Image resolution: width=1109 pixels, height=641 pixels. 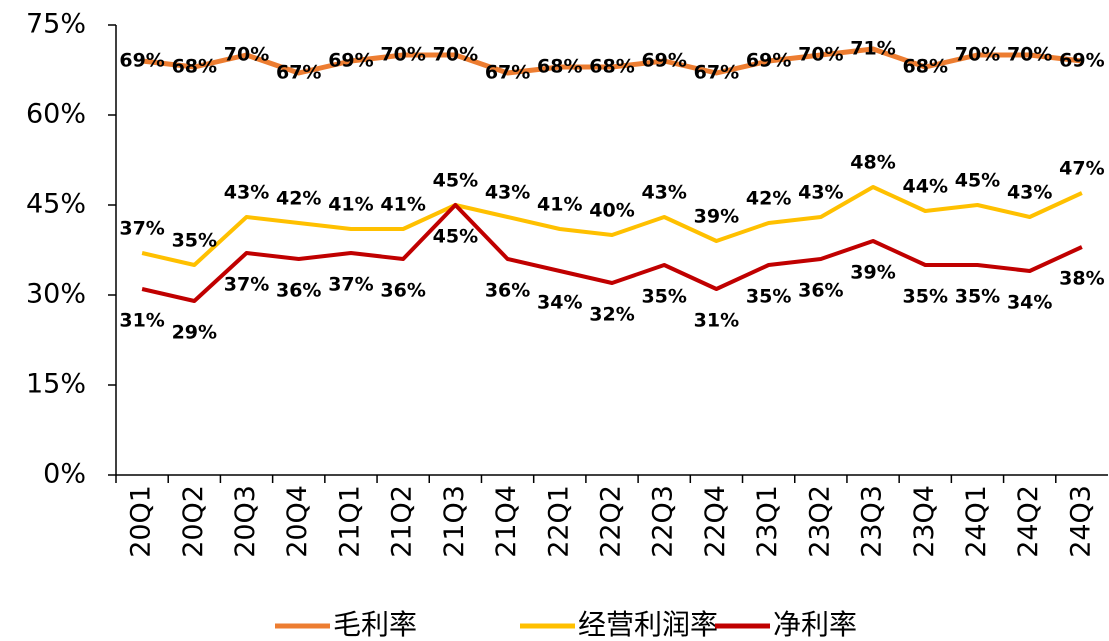 What do you see at coordinates (611, 521) in the screenshot?
I see `x-tick-label: 22Q2` at bounding box center [611, 521].